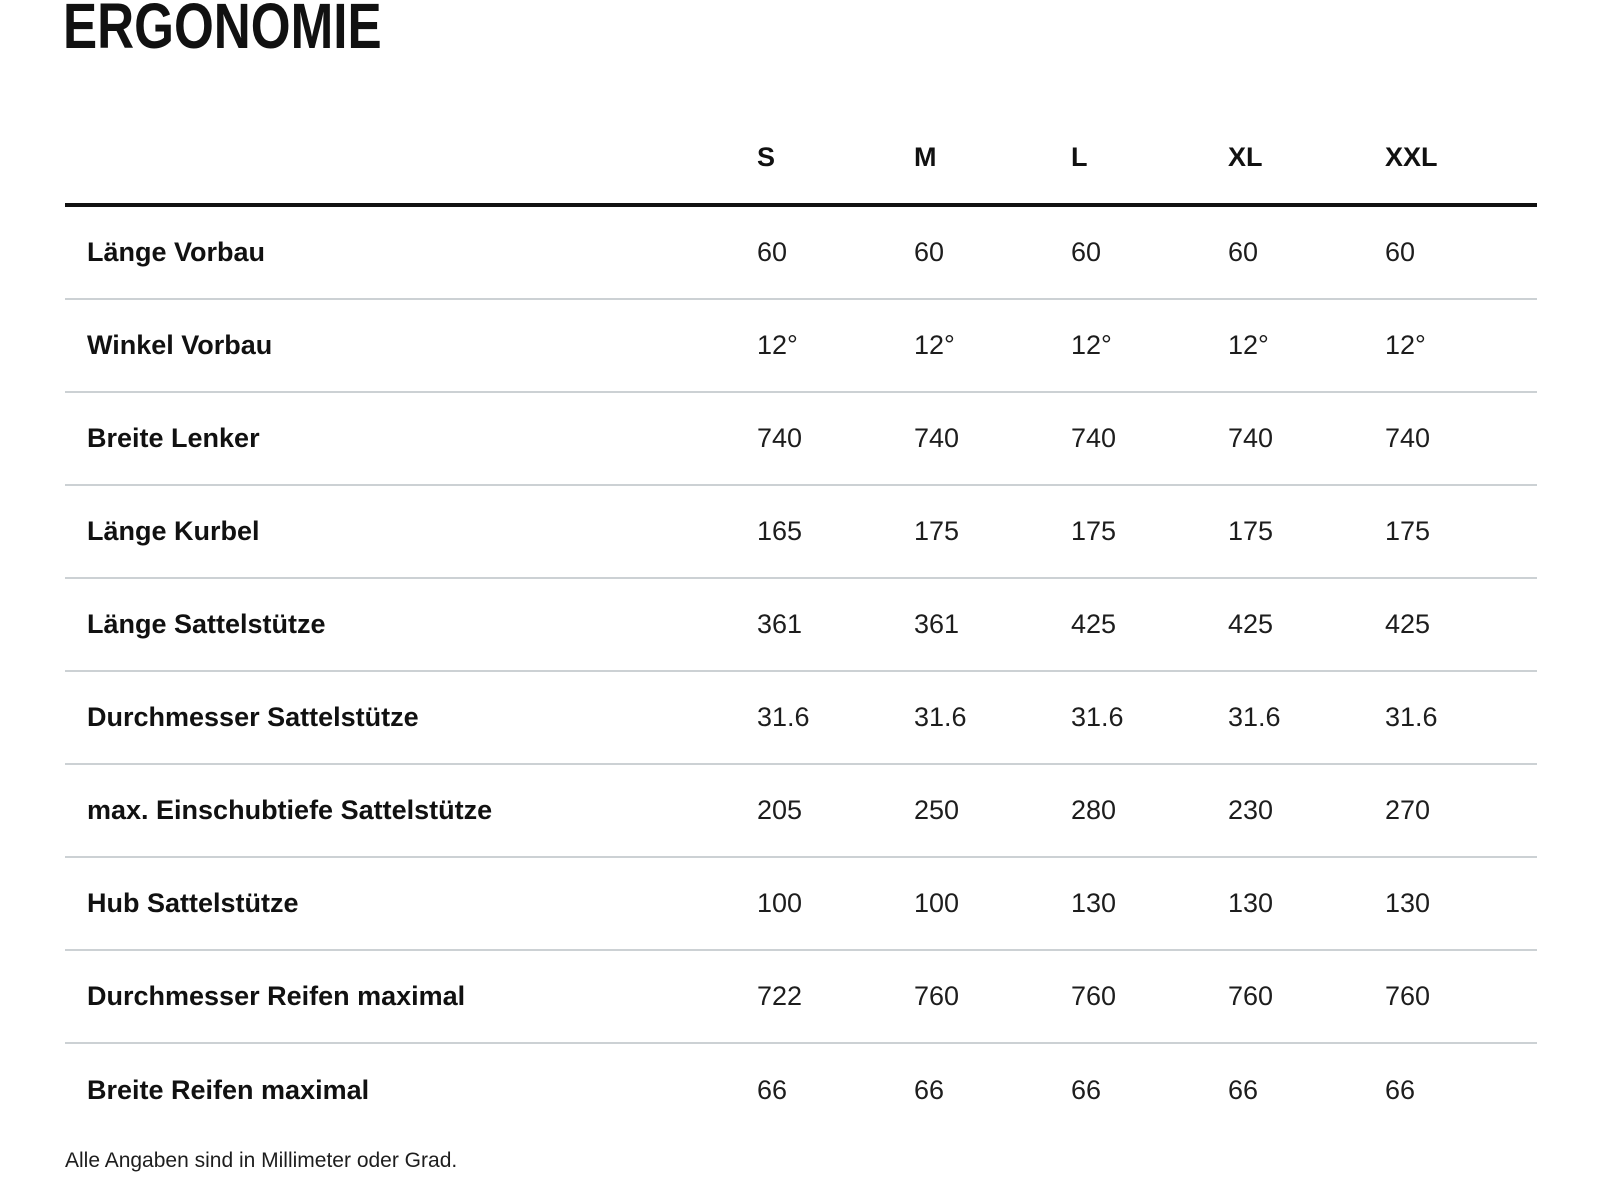 The height and width of the screenshot is (1200, 1600). What do you see at coordinates (925, 156) in the screenshot?
I see `column-header-m: M` at bounding box center [925, 156].